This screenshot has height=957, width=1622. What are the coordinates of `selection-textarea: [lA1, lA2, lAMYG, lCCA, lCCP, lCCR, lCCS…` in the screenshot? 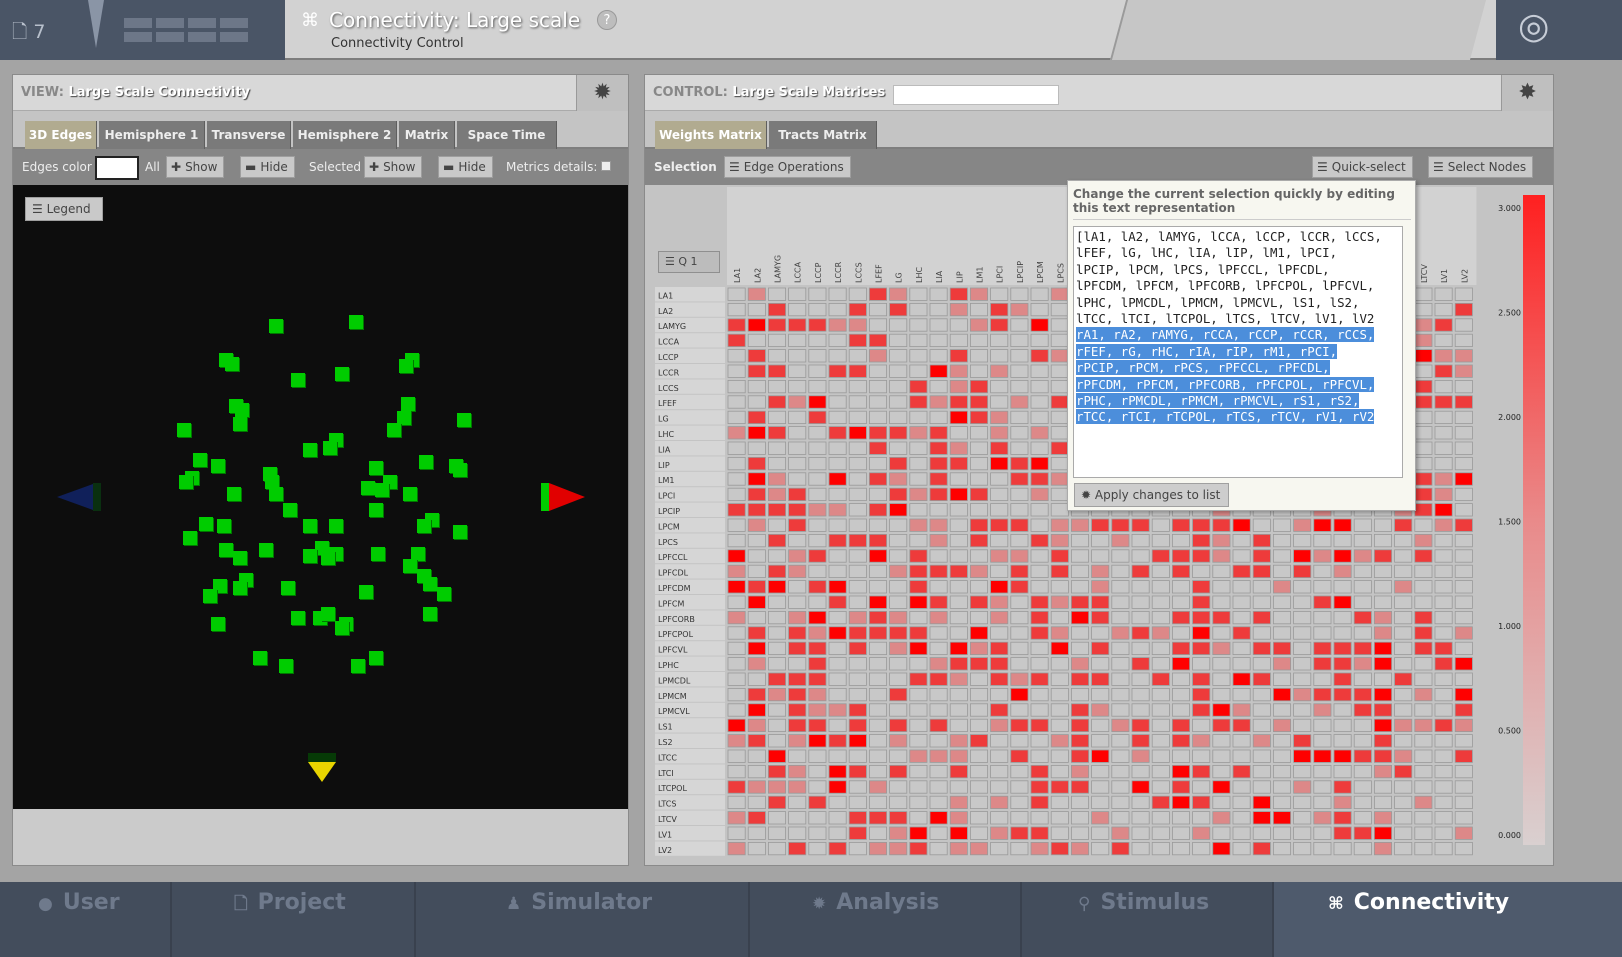 It's located at (1238, 352).